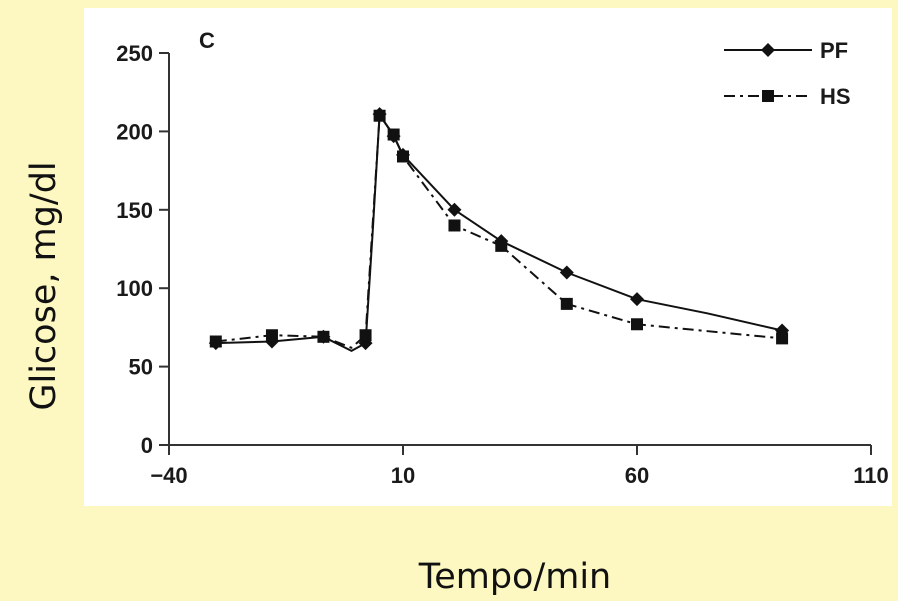 This screenshot has height=601, width=898. Describe the element at coordinates (168, 475) in the screenshot. I see `x-tick-label: −40` at that location.